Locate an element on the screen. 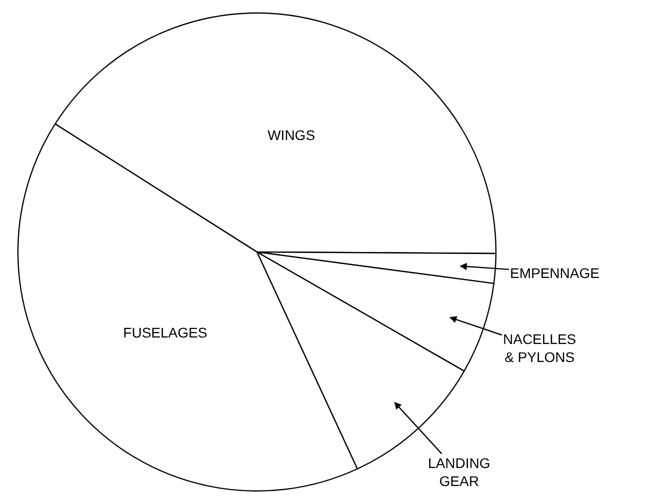 Image resolution: width=662 pixels, height=498 pixels. slice-label: NACELLES & PYLONS is located at coordinates (539, 348).